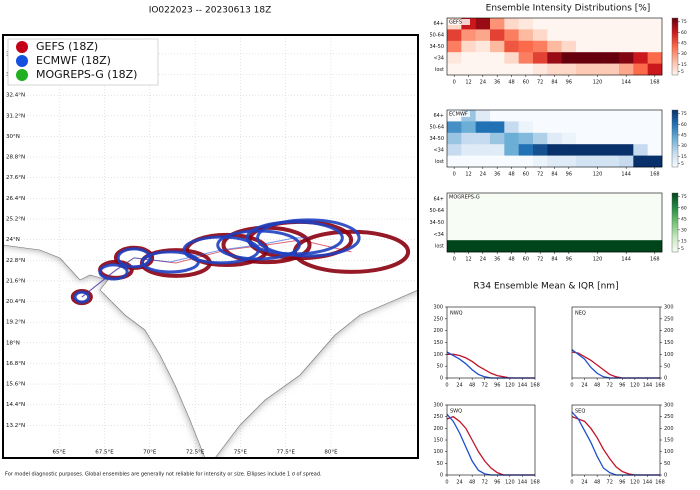 Image resolution: width=700 pixels, height=490 pixels. Describe the element at coordinates (22, 61) in the screenshot. I see `legend-marker` at that location.